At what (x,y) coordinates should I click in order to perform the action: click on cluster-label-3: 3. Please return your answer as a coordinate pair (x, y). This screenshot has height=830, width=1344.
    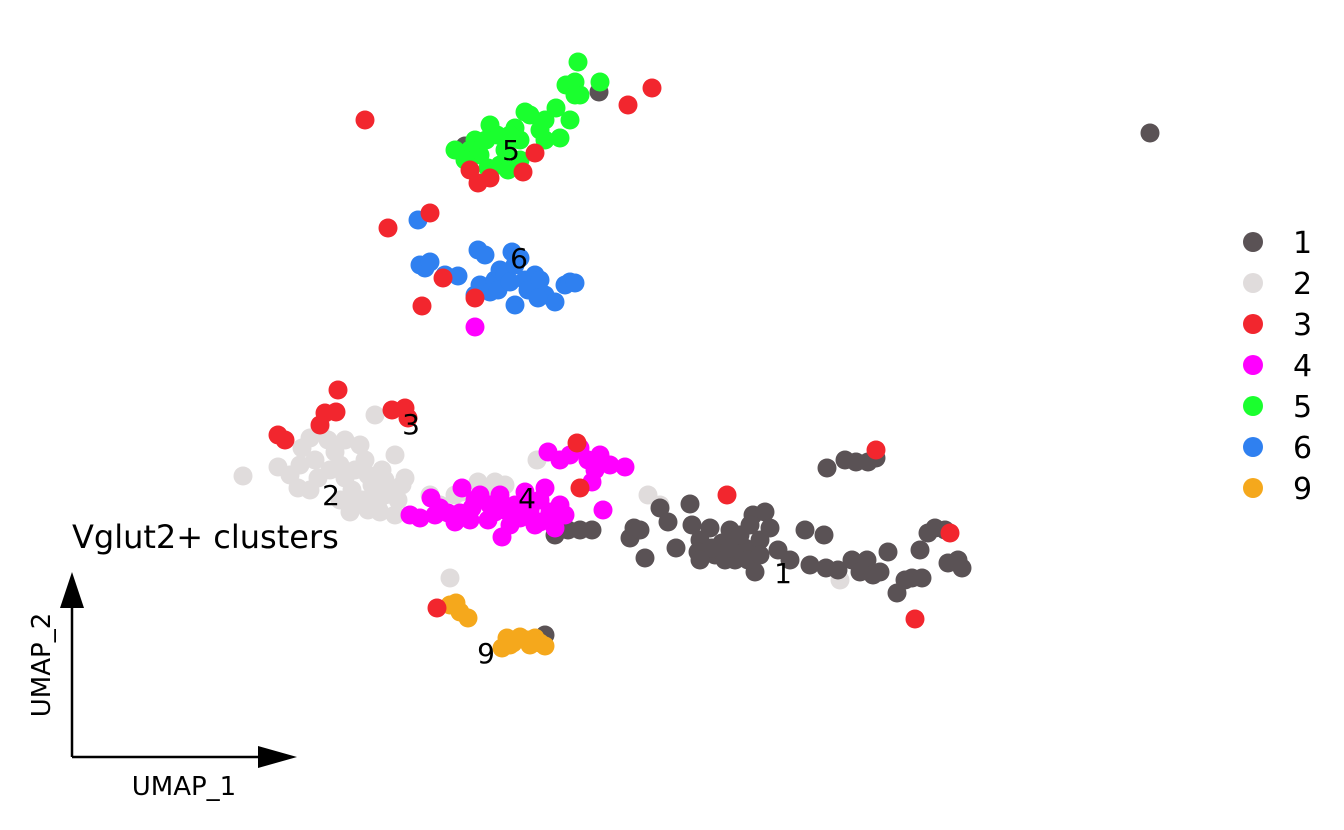
    Looking at the image, I should click on (411, 424).